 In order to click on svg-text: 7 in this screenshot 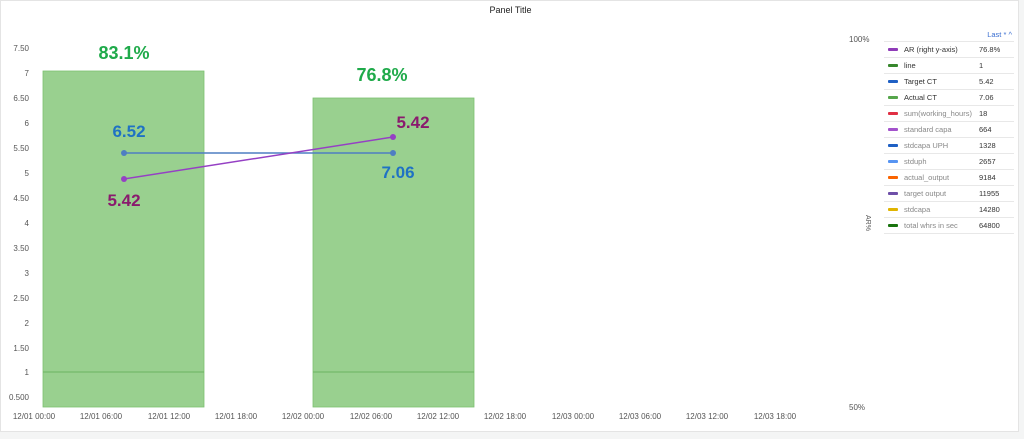, I will do `click(27, 73)`.